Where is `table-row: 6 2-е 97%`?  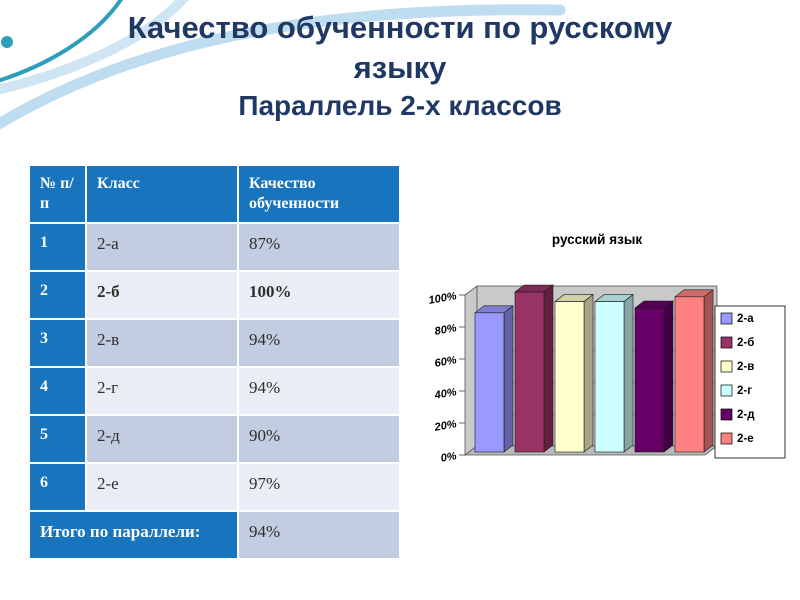
table-row: 6 2-е 97% is located at coordinates (214, 487).